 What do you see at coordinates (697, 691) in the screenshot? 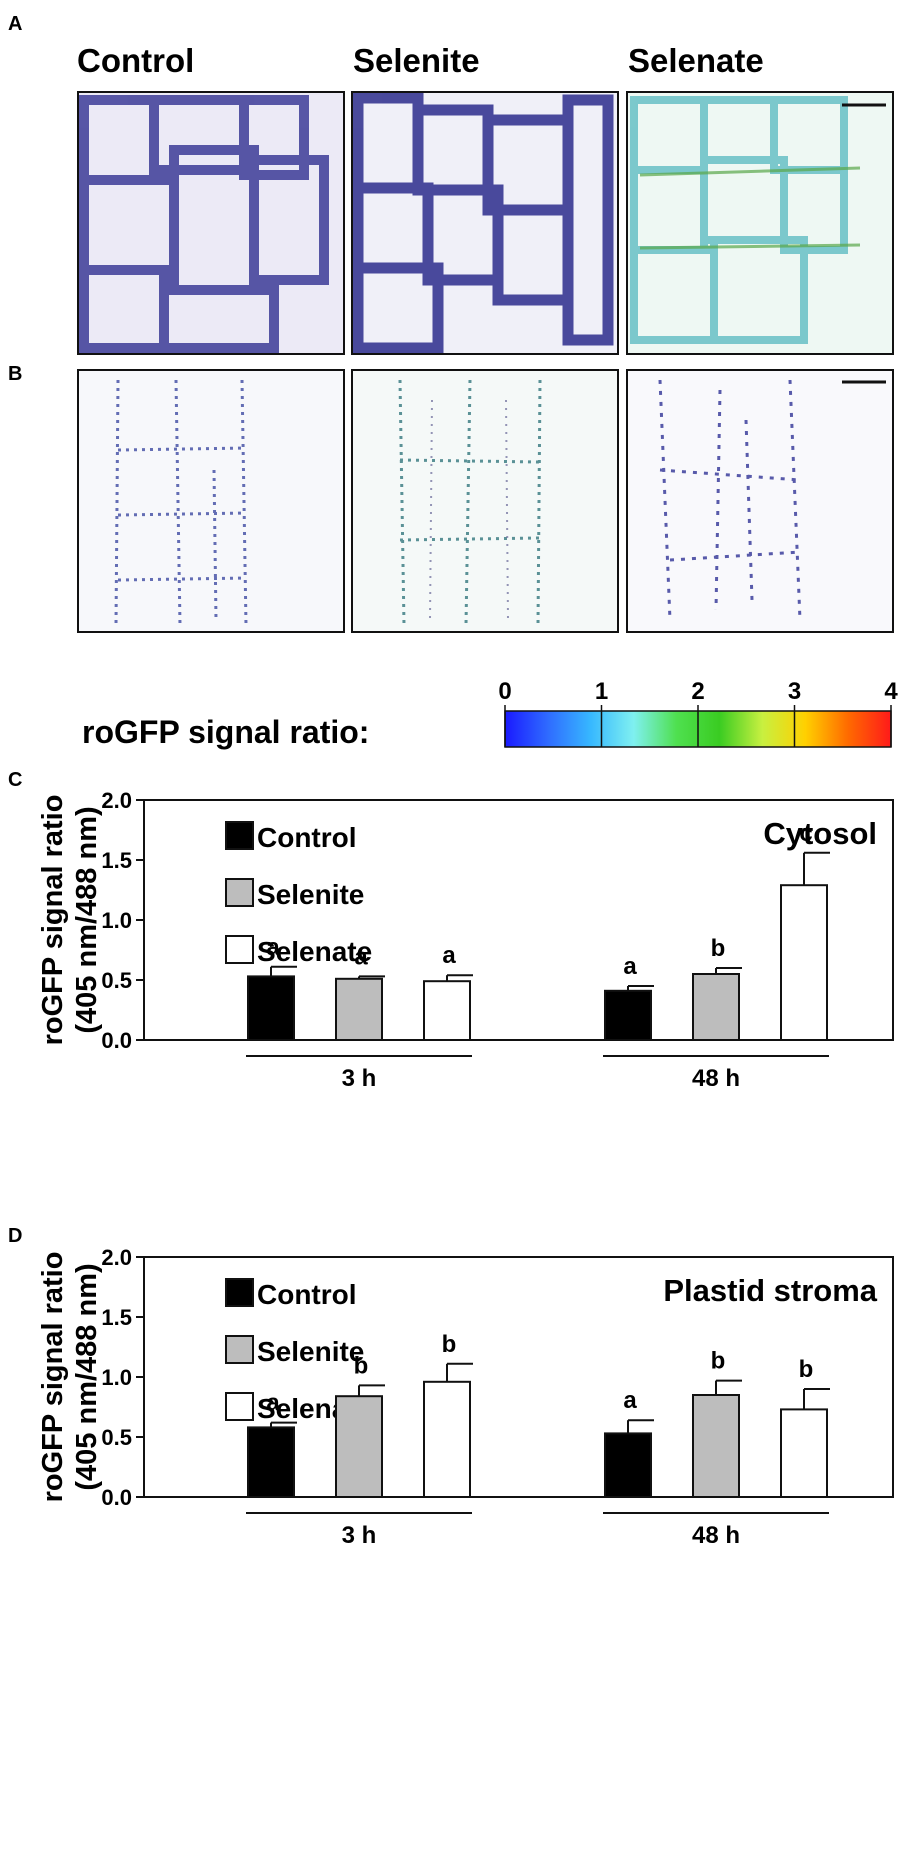
I see `colorbar-tick-label: 2` at bounding box center [697, 691].